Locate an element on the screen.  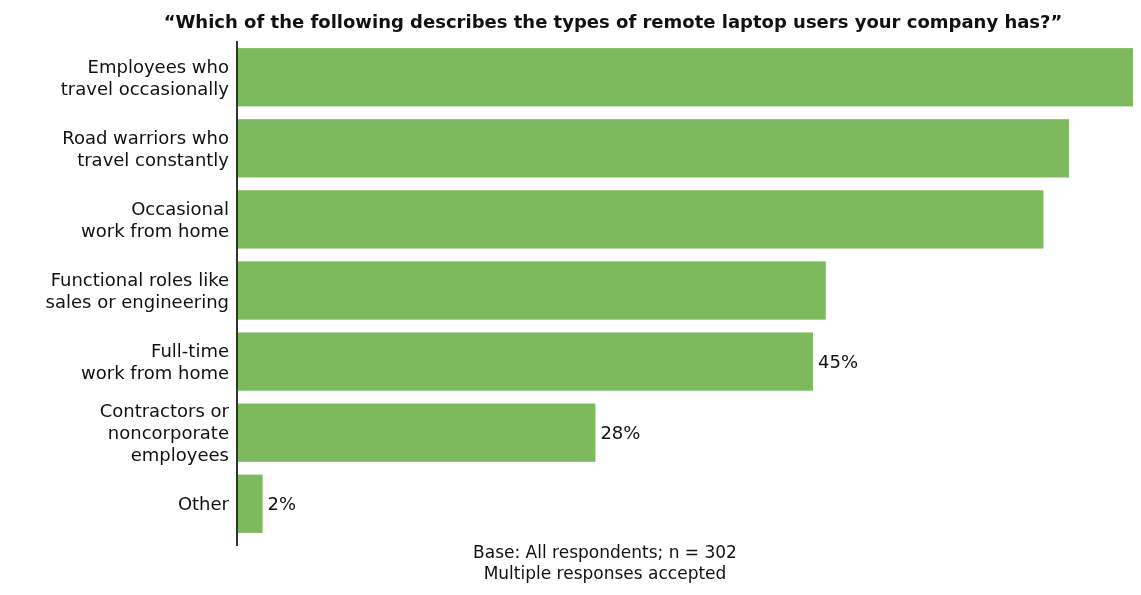
text: Multiple responses accepted is located at coordinates (605, 573).